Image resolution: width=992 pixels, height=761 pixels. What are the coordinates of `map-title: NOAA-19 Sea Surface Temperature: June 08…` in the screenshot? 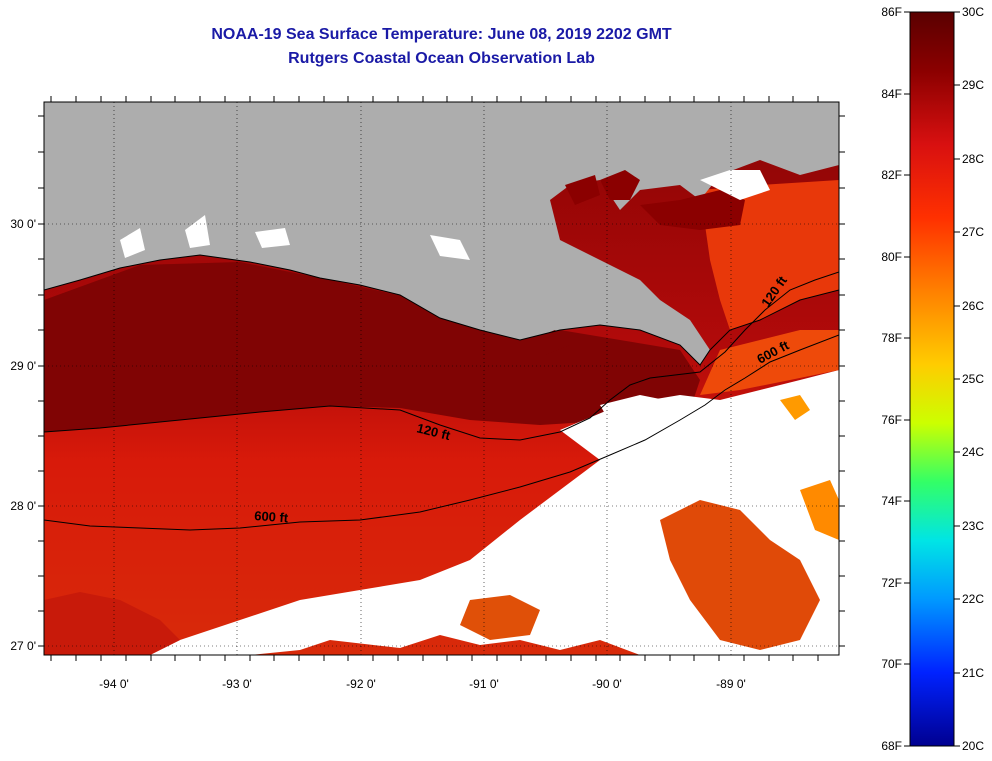 It's located at (441, 34).